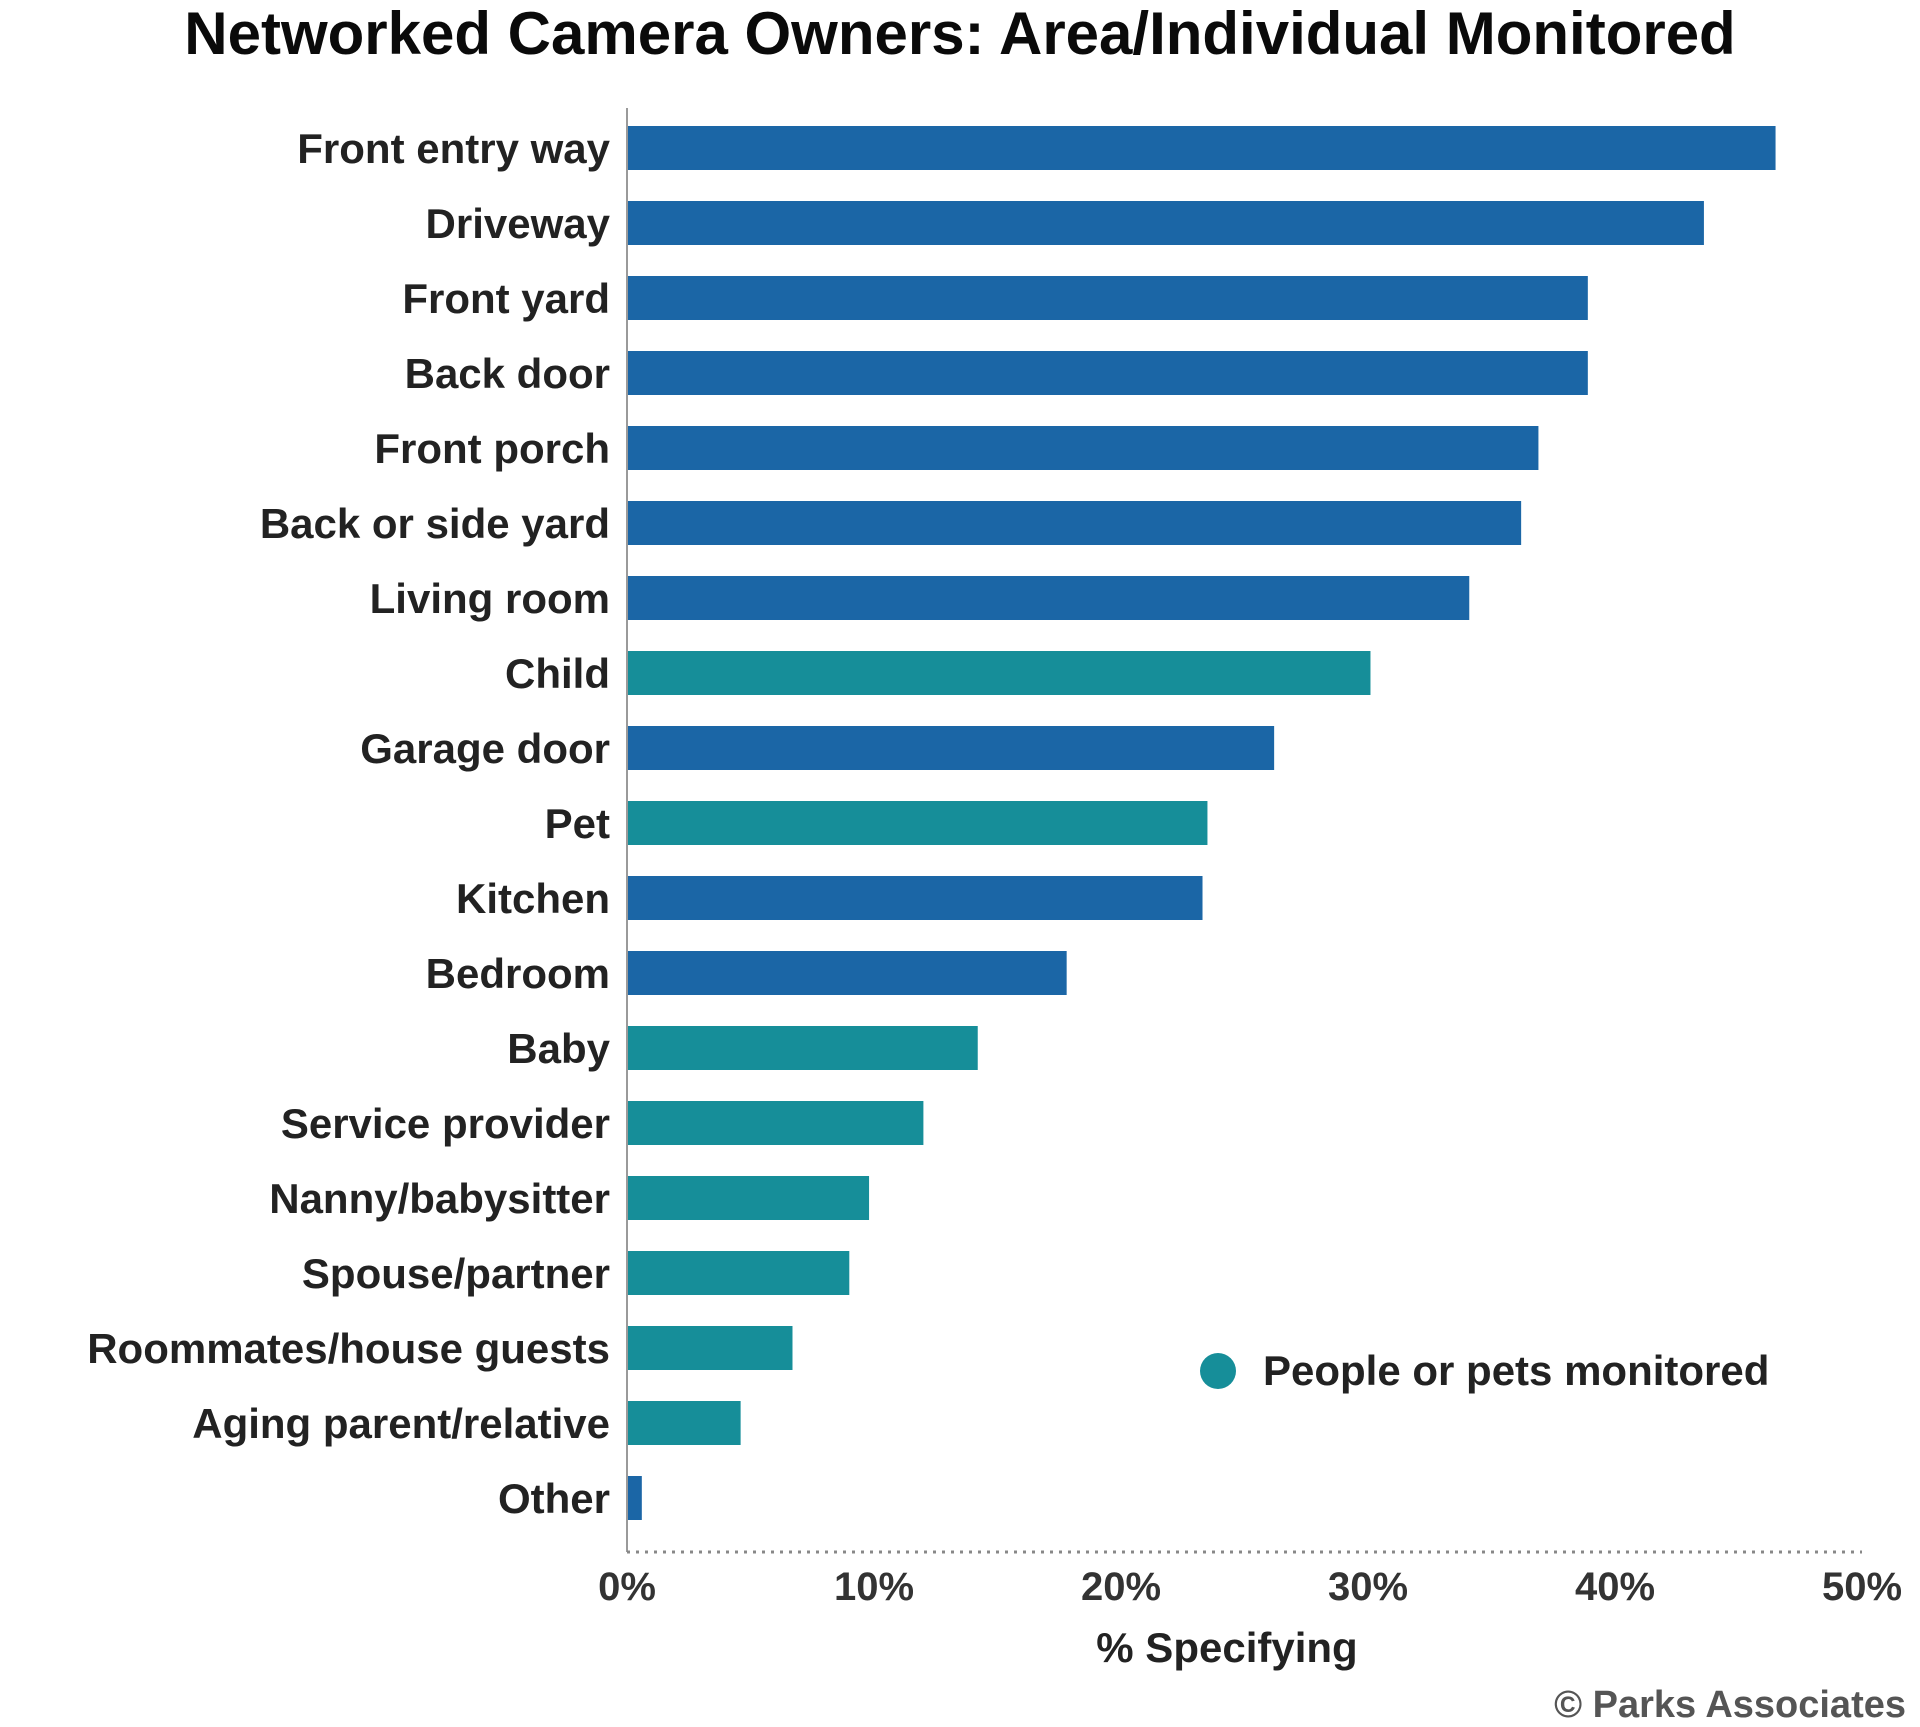 The height and width of the screenshot is (1727, 1920). I want to click on category-label: Back or side yard, so click(435, 523).